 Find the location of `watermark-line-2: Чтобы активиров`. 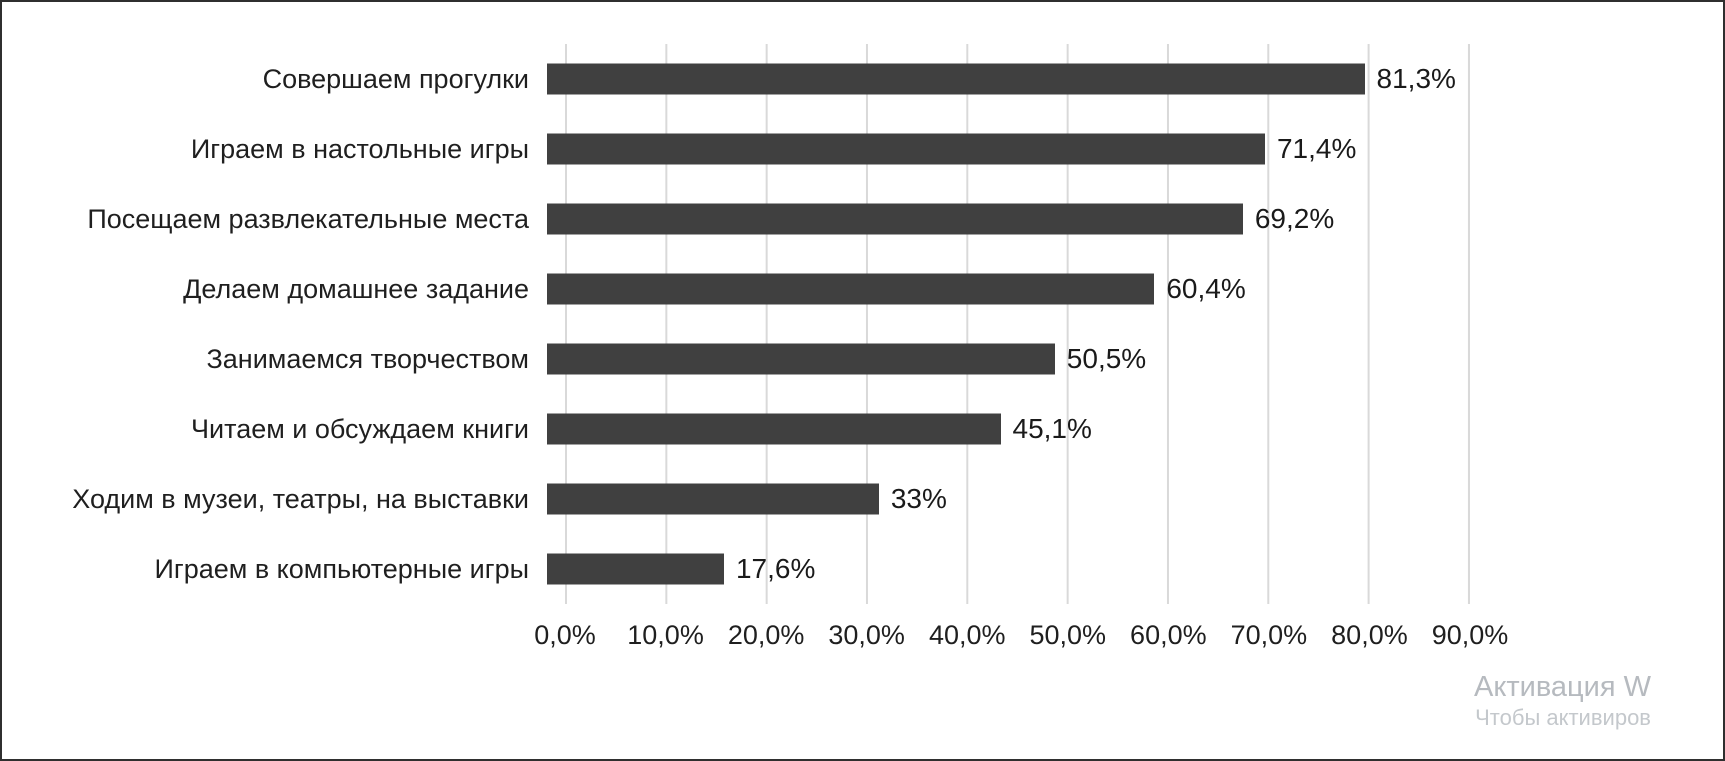

watermark-line-2: Чтобы активиров is located at coordinates (1563, 717).